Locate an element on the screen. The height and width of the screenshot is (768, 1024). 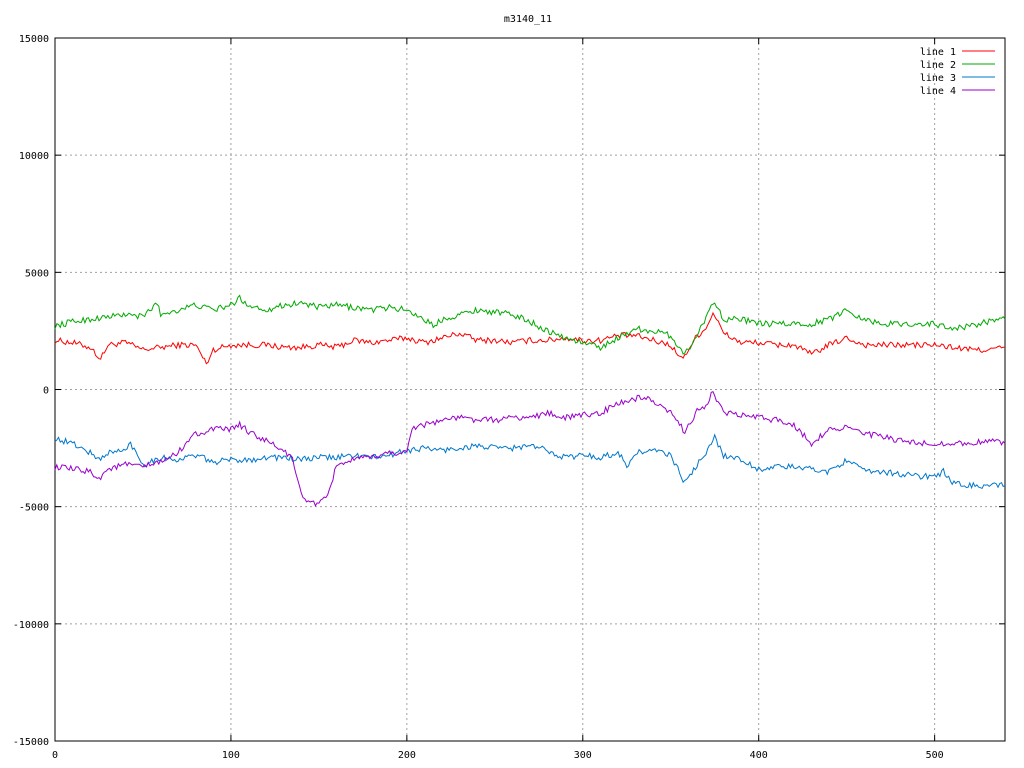
x-tick-label: 500 is located at coordinates (935, 755).